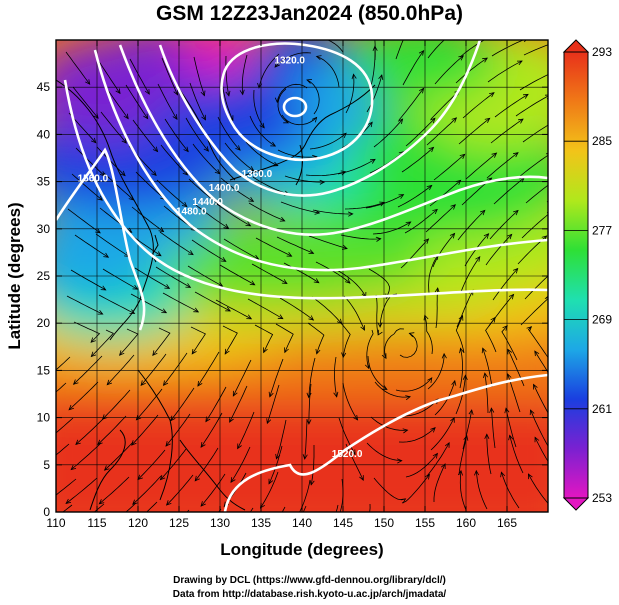 This screenshot has height=605, width=619. What do you see at coordinates (602, 52) in the screenshot?
I see `colorbar-tick-label: 293` at bounding box center [602, 52].